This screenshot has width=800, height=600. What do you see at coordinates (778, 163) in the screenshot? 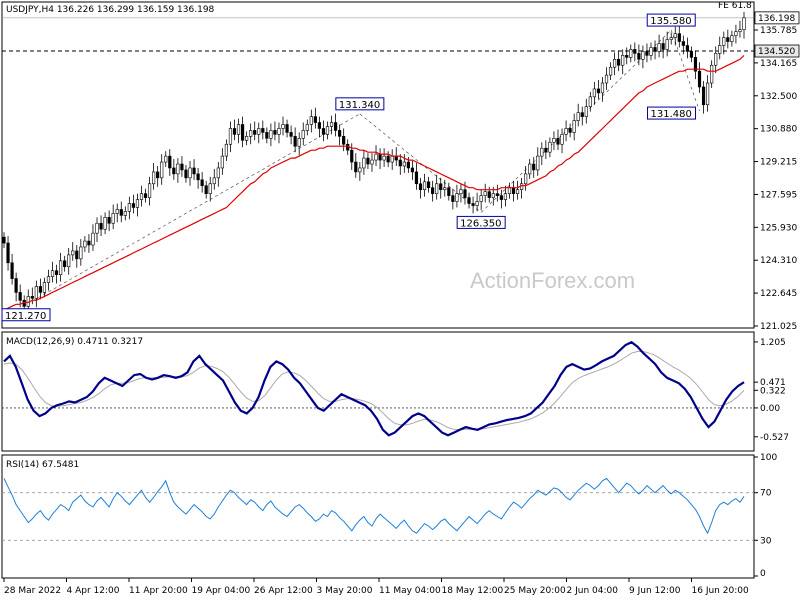
I see `price-axis-tick-label: 129.215` at bounding box center [778, 163].